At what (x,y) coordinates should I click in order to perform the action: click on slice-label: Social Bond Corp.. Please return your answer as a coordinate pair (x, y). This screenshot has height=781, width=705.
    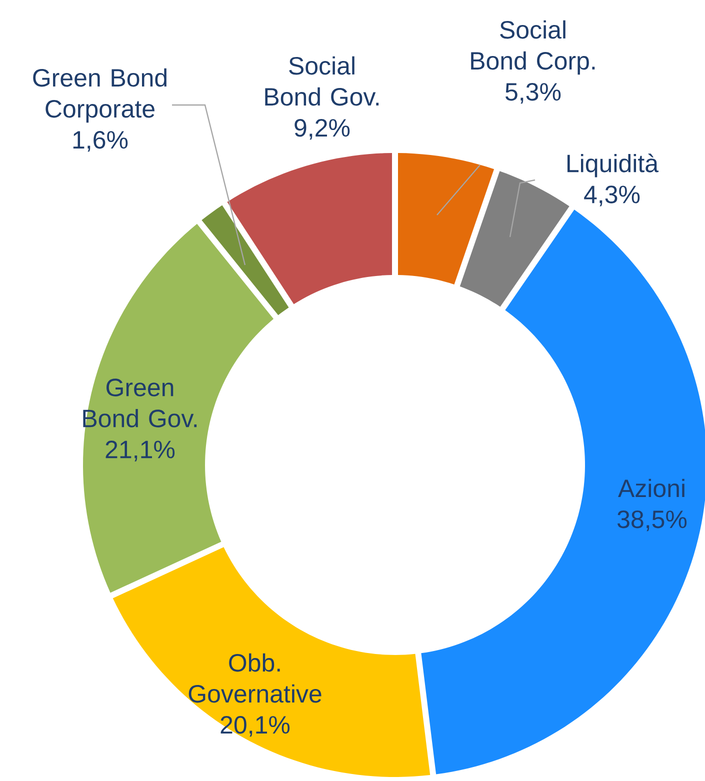
    Looking at the image, I should click on (533, 47).